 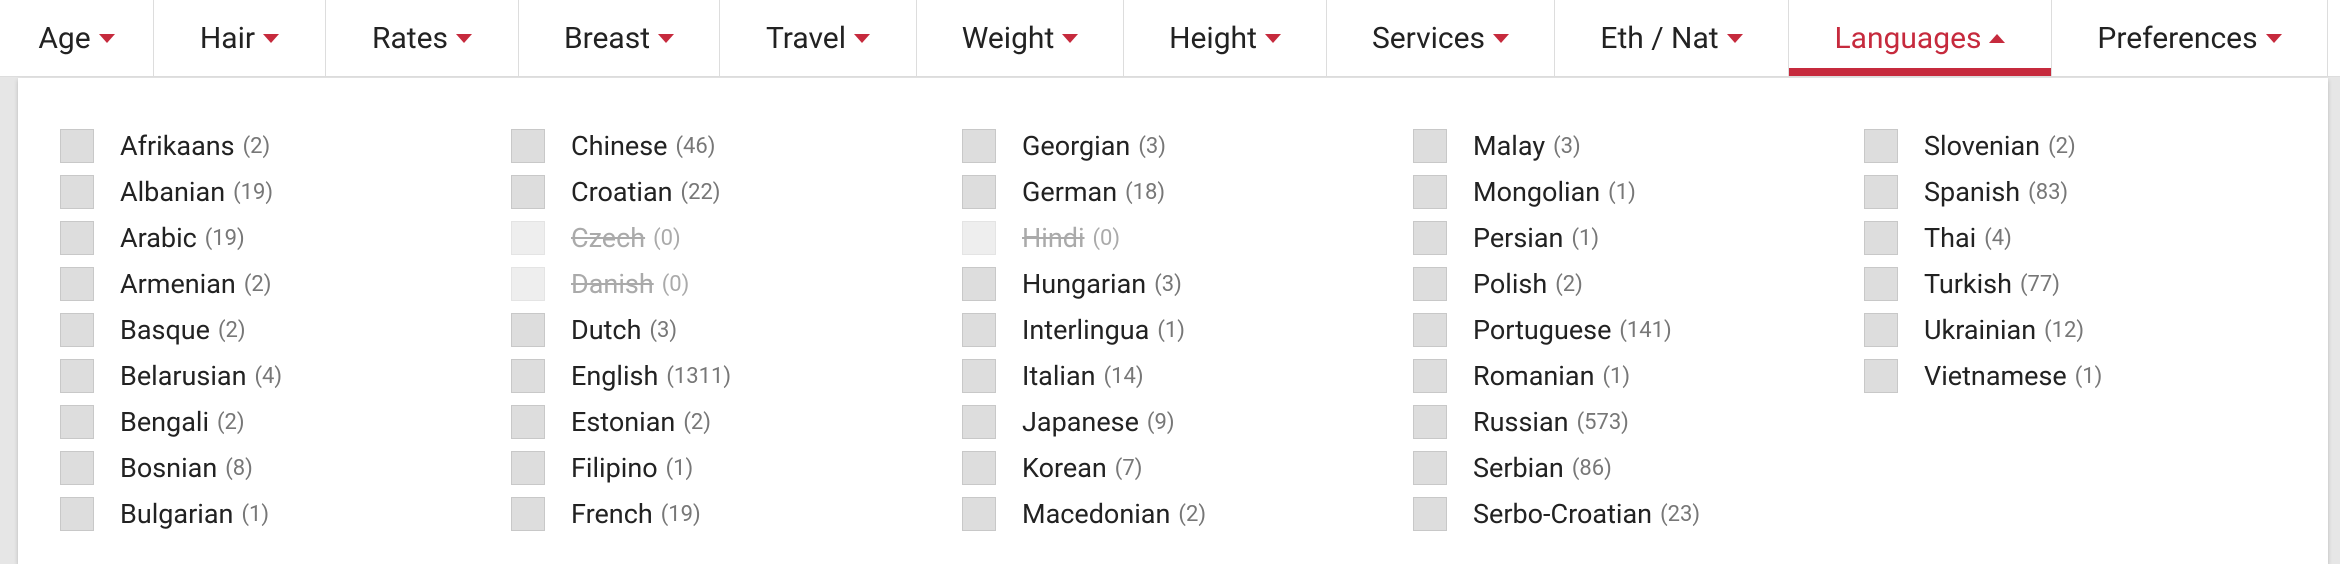 What do you see at coordinates (1970, 146) in the screenshot?
I see `language-option: Slovenian (2)` at bounding box center [1970, 146].